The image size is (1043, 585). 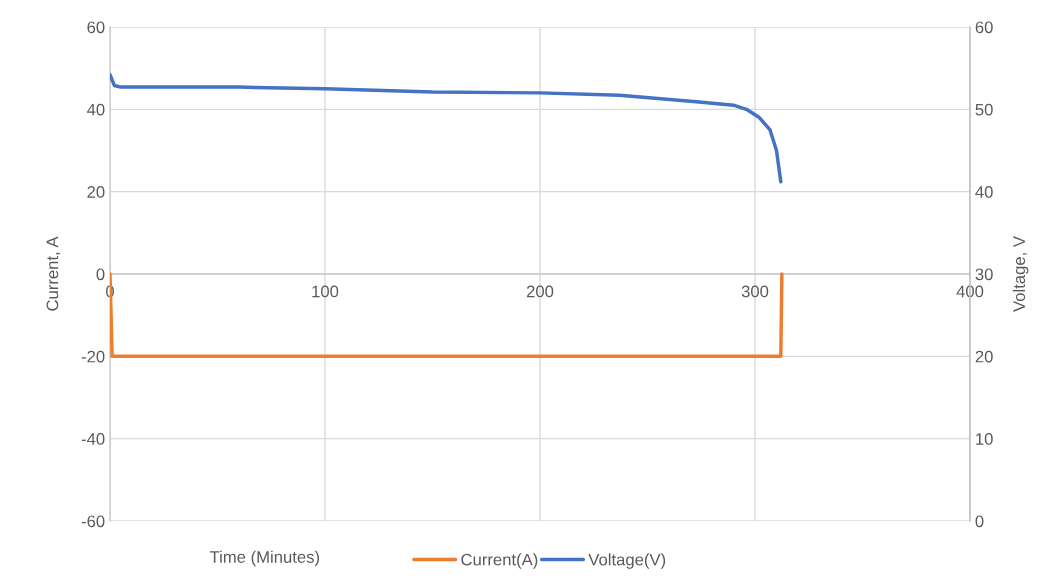 I want to click on y-tick-label: 60, so click(x=96, y=27).